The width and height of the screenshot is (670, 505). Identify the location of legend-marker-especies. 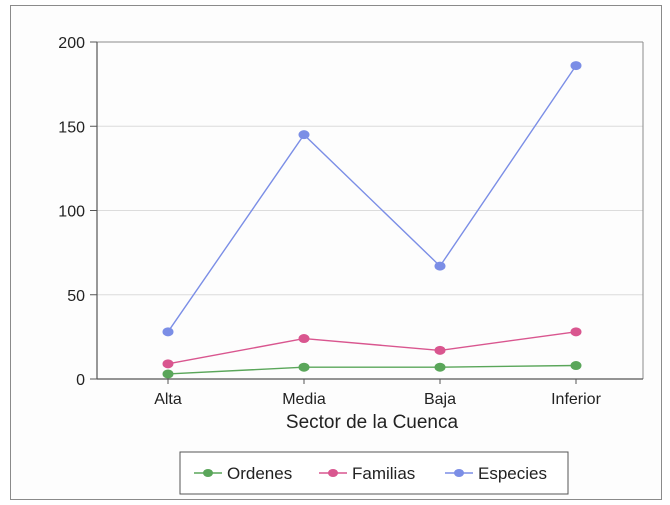
(459, 473).